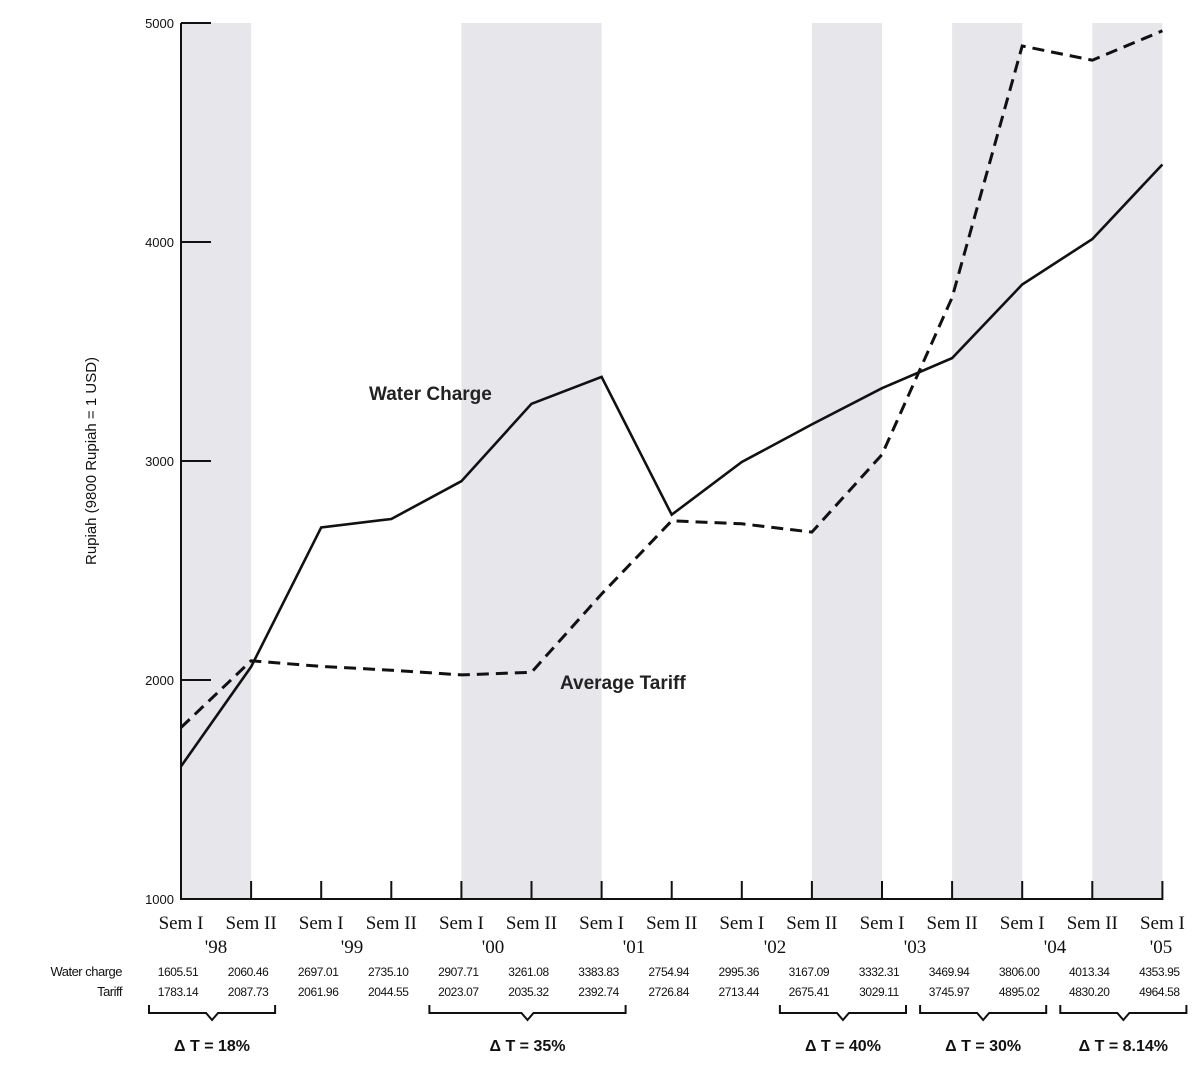  What do you see at coordinates (879, 972) in the screenshot?
I see `value-label: 3332.31` at bounding box center [879, 972].